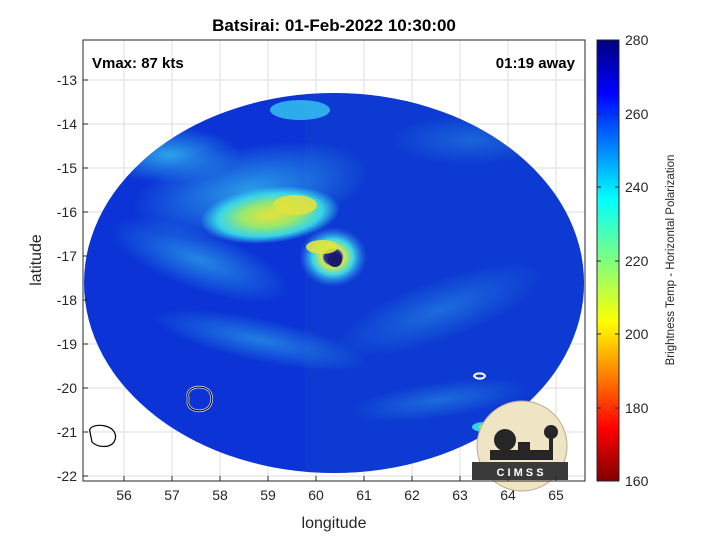 The height and width of the screenshot is (540, 720). Describe the element at coordinates (172, 495) in the screenshot. I see `x-tick-label: 57` at that location.